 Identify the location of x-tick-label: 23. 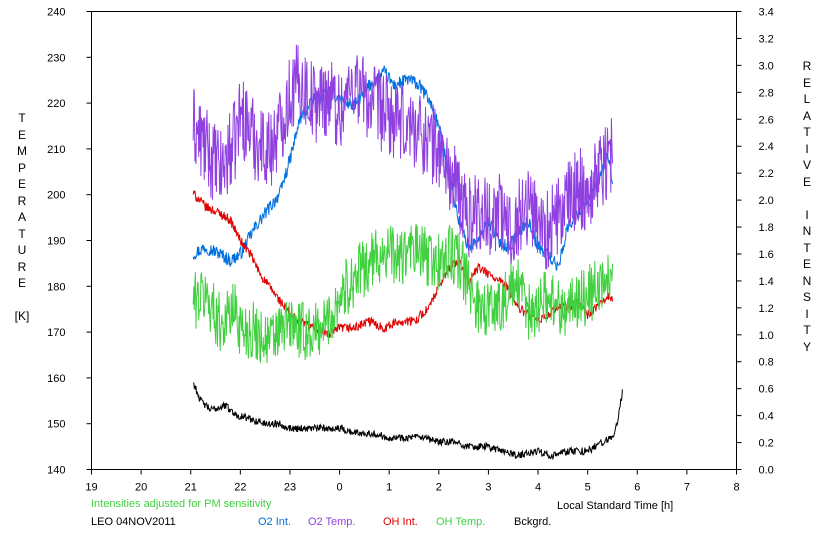
(290, 488).